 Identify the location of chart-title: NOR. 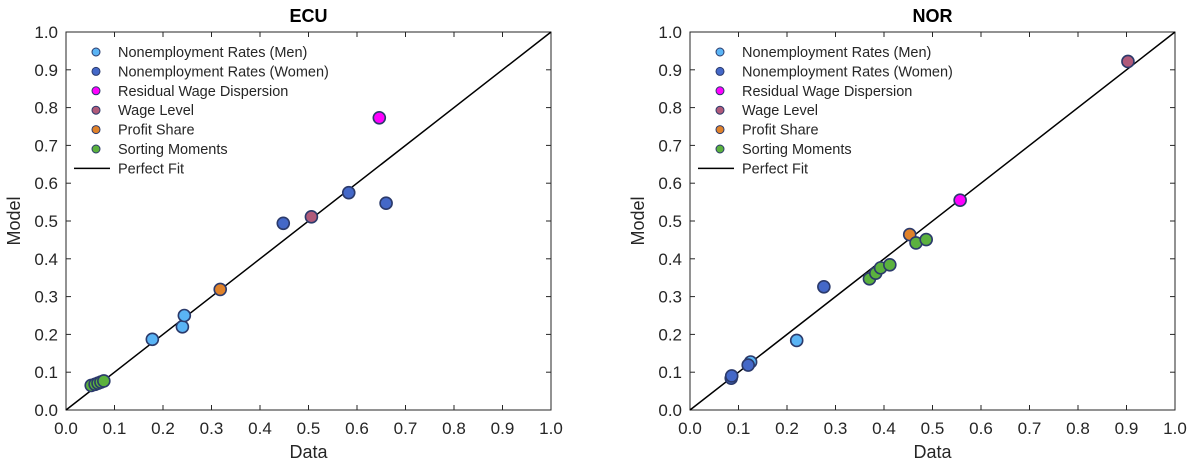
(933, 16).